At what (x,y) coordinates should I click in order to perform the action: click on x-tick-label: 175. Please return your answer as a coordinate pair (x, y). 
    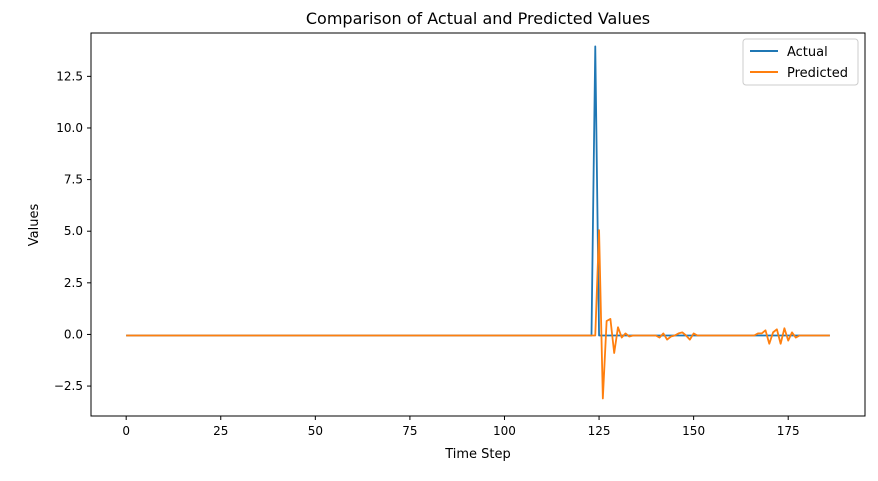
    Looking at the image, I should click on (788, 431).